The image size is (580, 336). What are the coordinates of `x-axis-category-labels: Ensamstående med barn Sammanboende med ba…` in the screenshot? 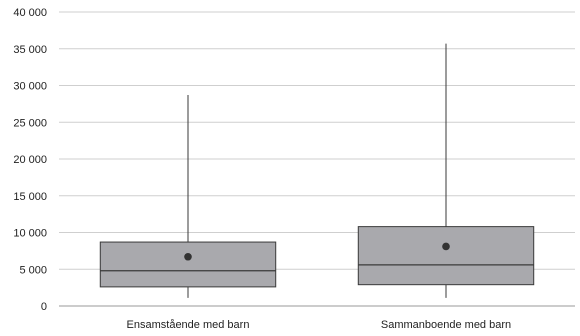 It's located at (319, 325).